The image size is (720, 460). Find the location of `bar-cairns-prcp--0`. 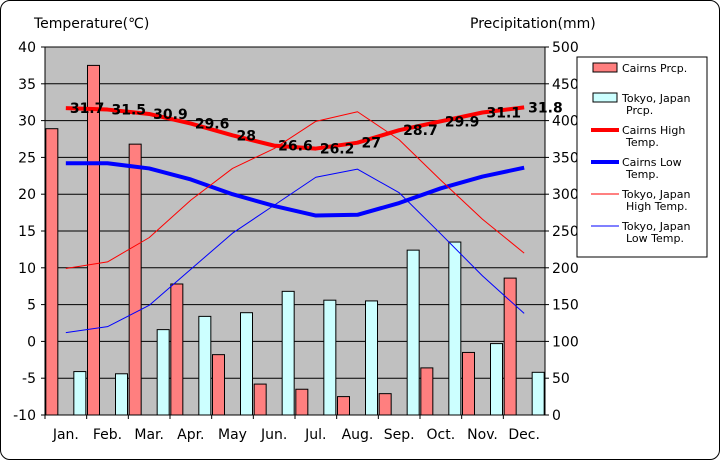

bar-cairns-prcp--0 is located at coordinates (52, 272).